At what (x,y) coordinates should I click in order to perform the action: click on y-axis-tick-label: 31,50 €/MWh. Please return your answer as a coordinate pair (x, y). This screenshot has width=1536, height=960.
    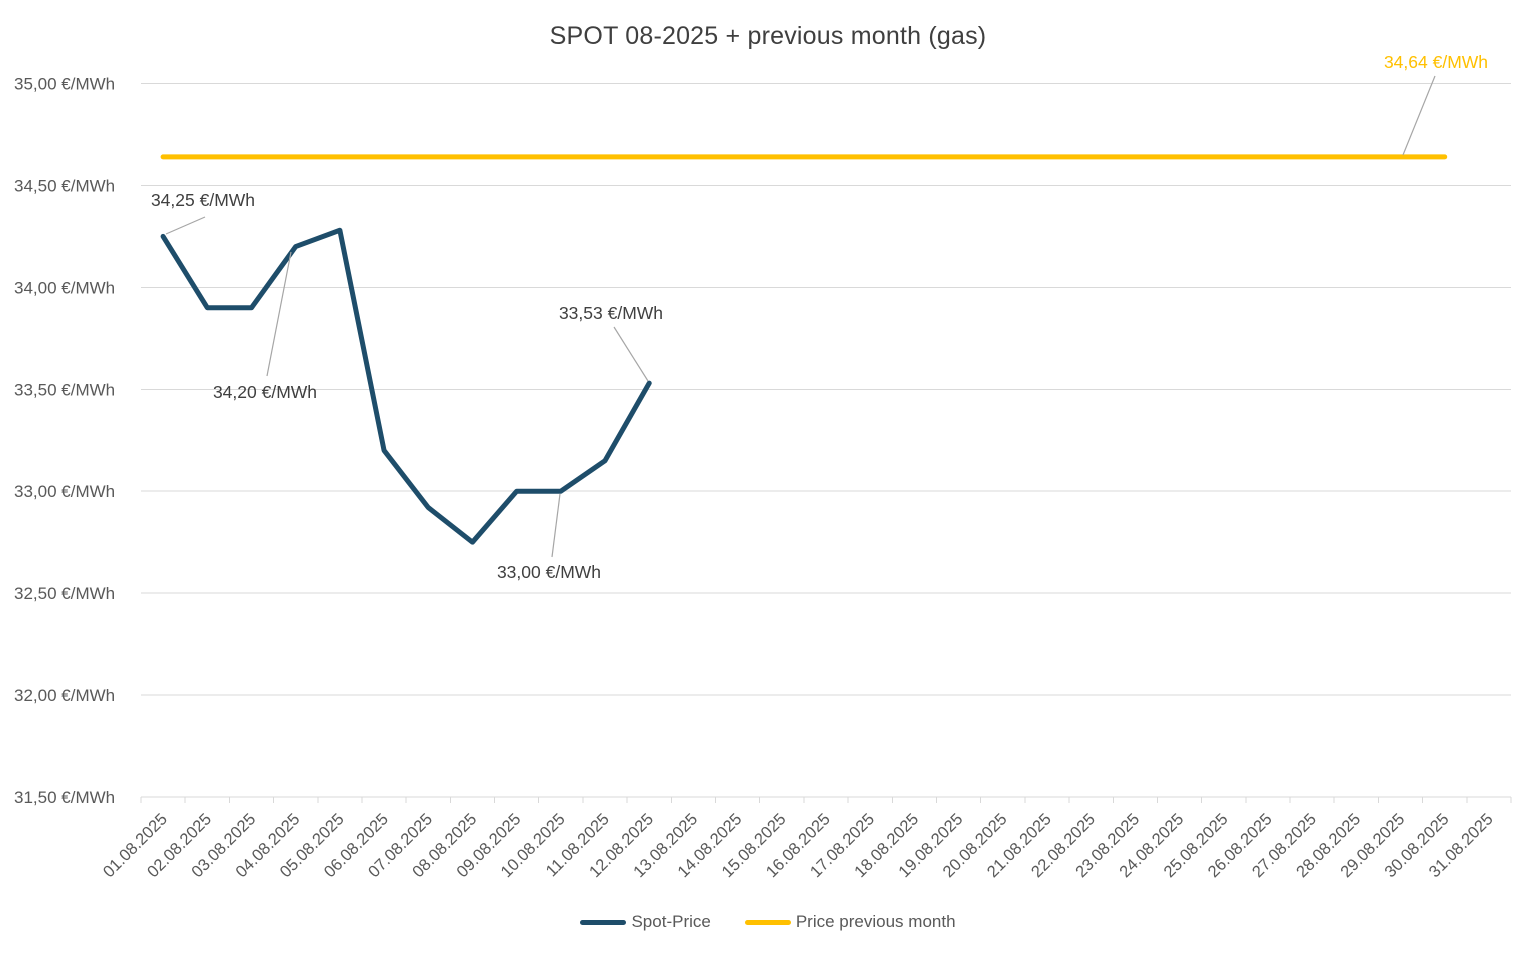
    Looking at the image, I should click on (64, 797).